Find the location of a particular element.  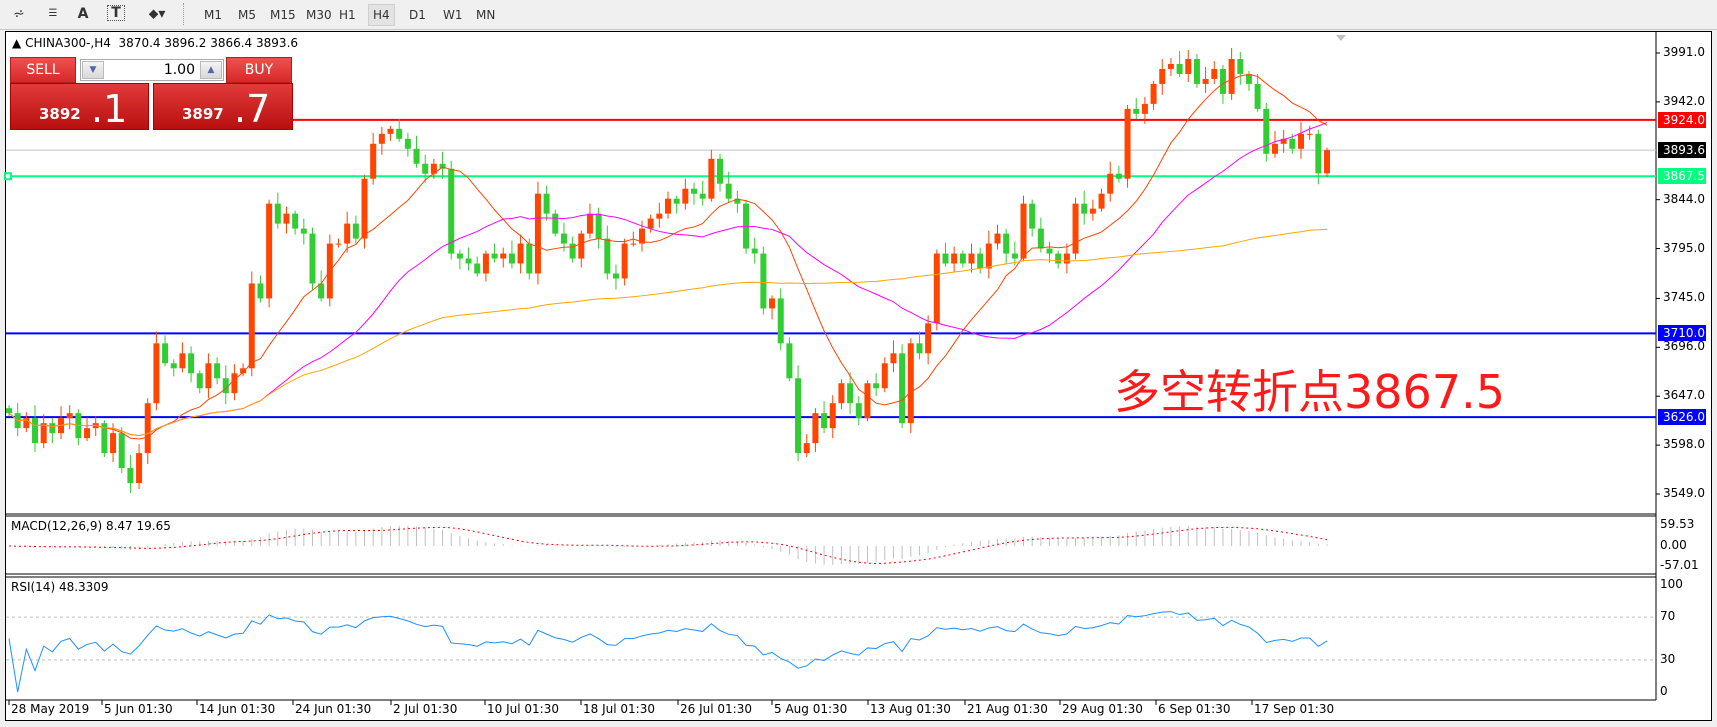

timeframe-h4: H4 is located at coordinates (381, 15).